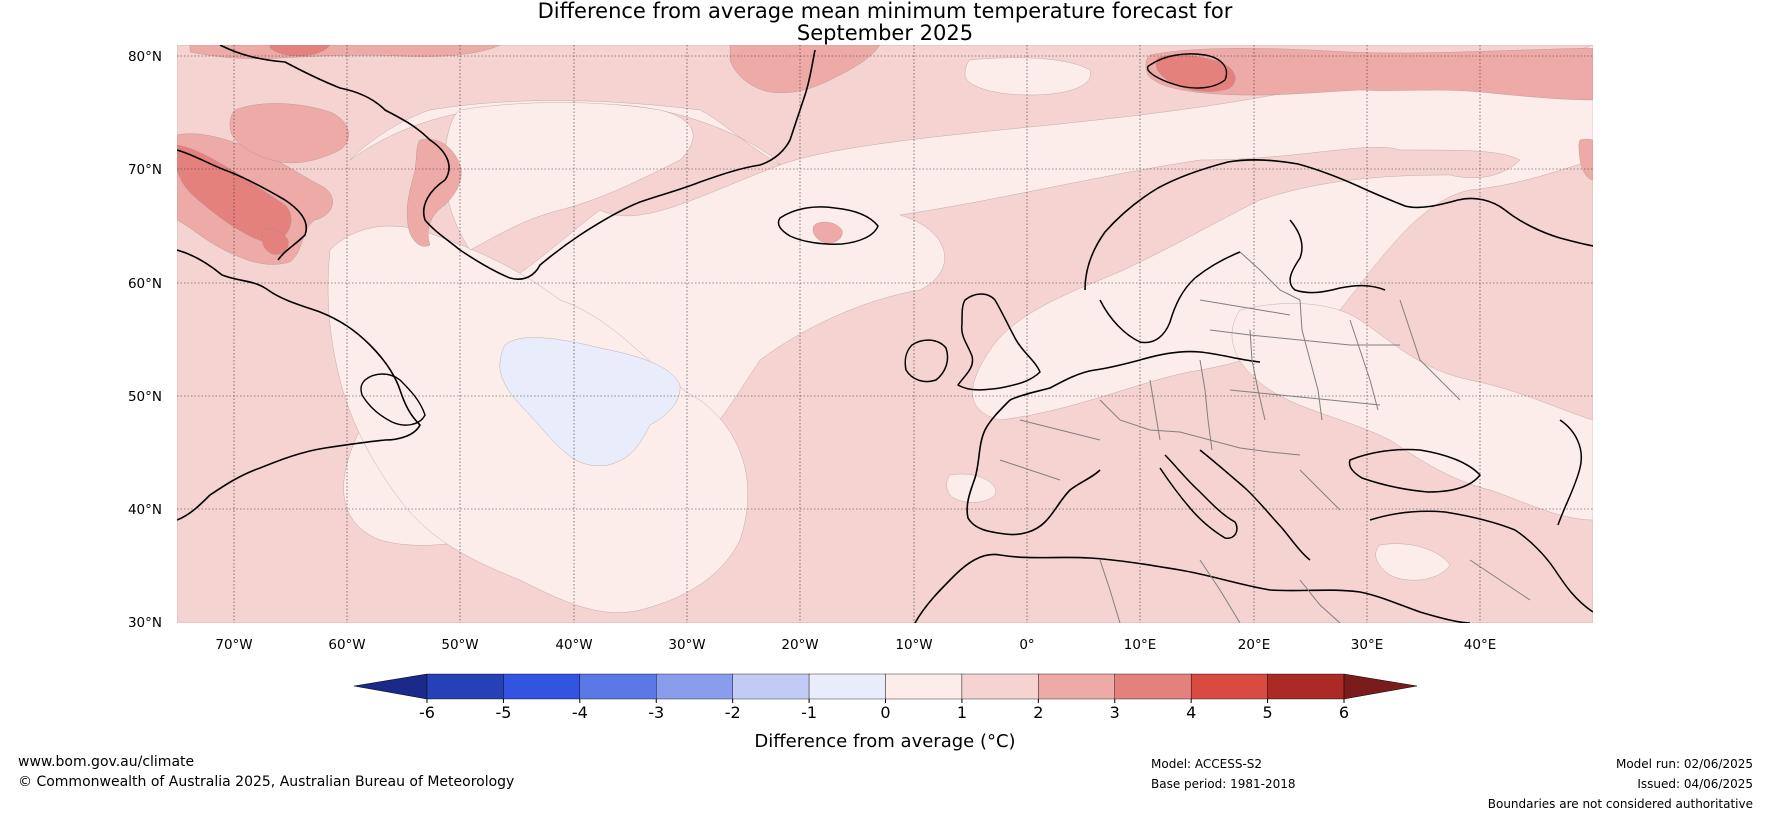 Image resolution: width=1770 pixels, height=816 pixels. What do you see at coordinates (145, 510) in the screenshot?
I see `lat-label: 40°N` at bounding box center [145, 510].